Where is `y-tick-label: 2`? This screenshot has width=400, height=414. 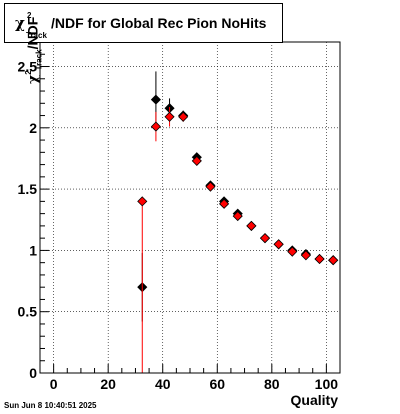
y-tick-label: 2 is located at coordinates (33, 128).